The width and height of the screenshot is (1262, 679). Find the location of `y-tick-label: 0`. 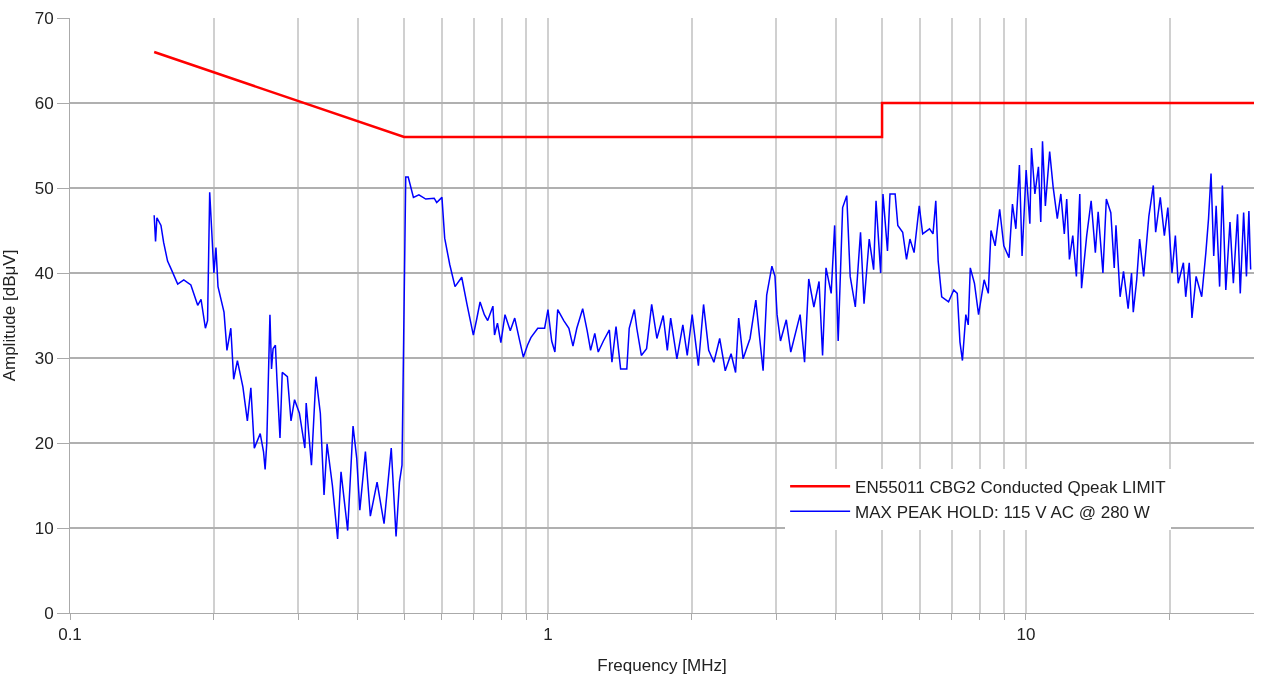

y-tick-label: 0 is located at coordinates (49, 613).